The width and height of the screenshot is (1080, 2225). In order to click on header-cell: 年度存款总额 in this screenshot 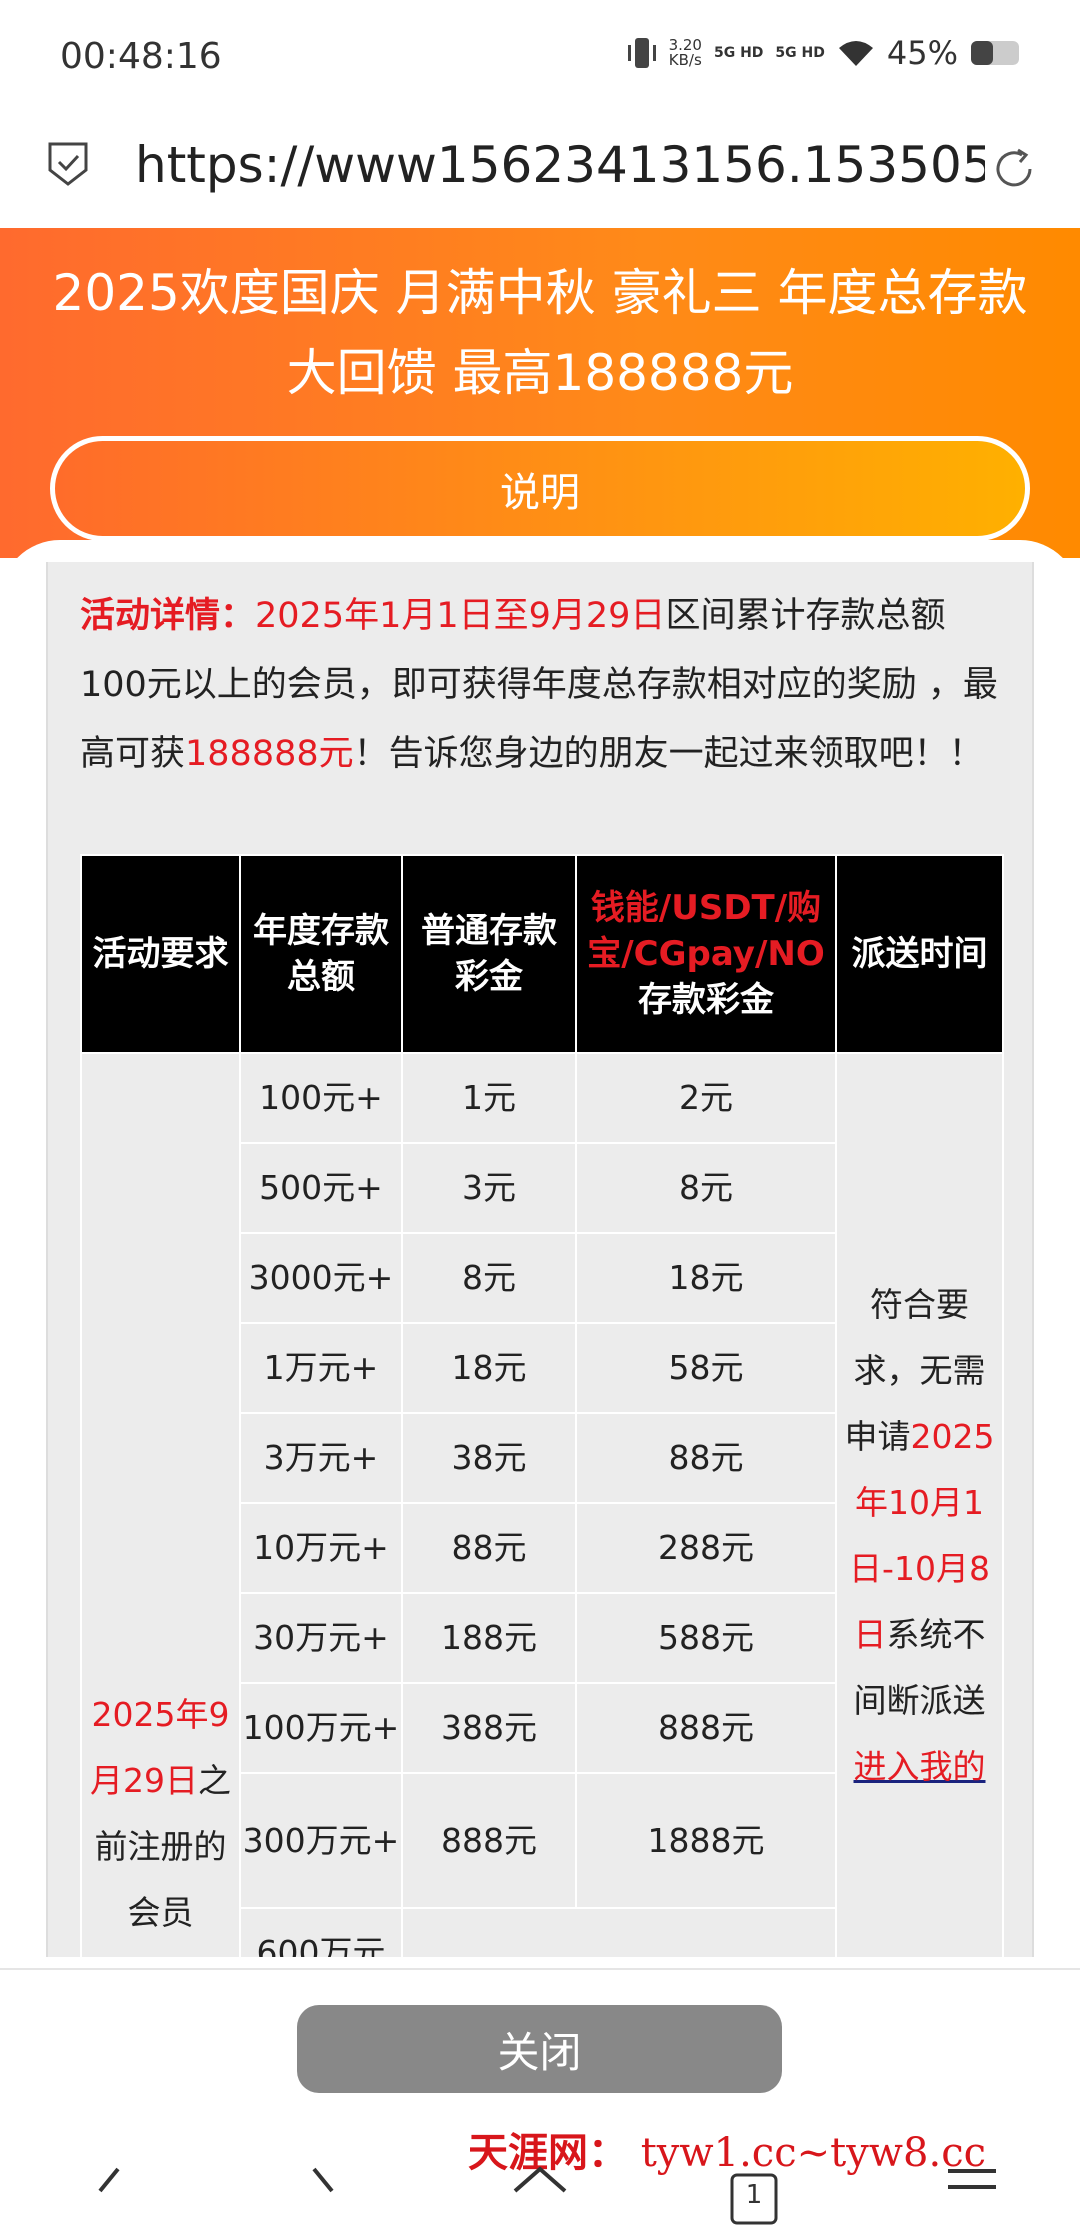, I will do `click(321, 954)`.